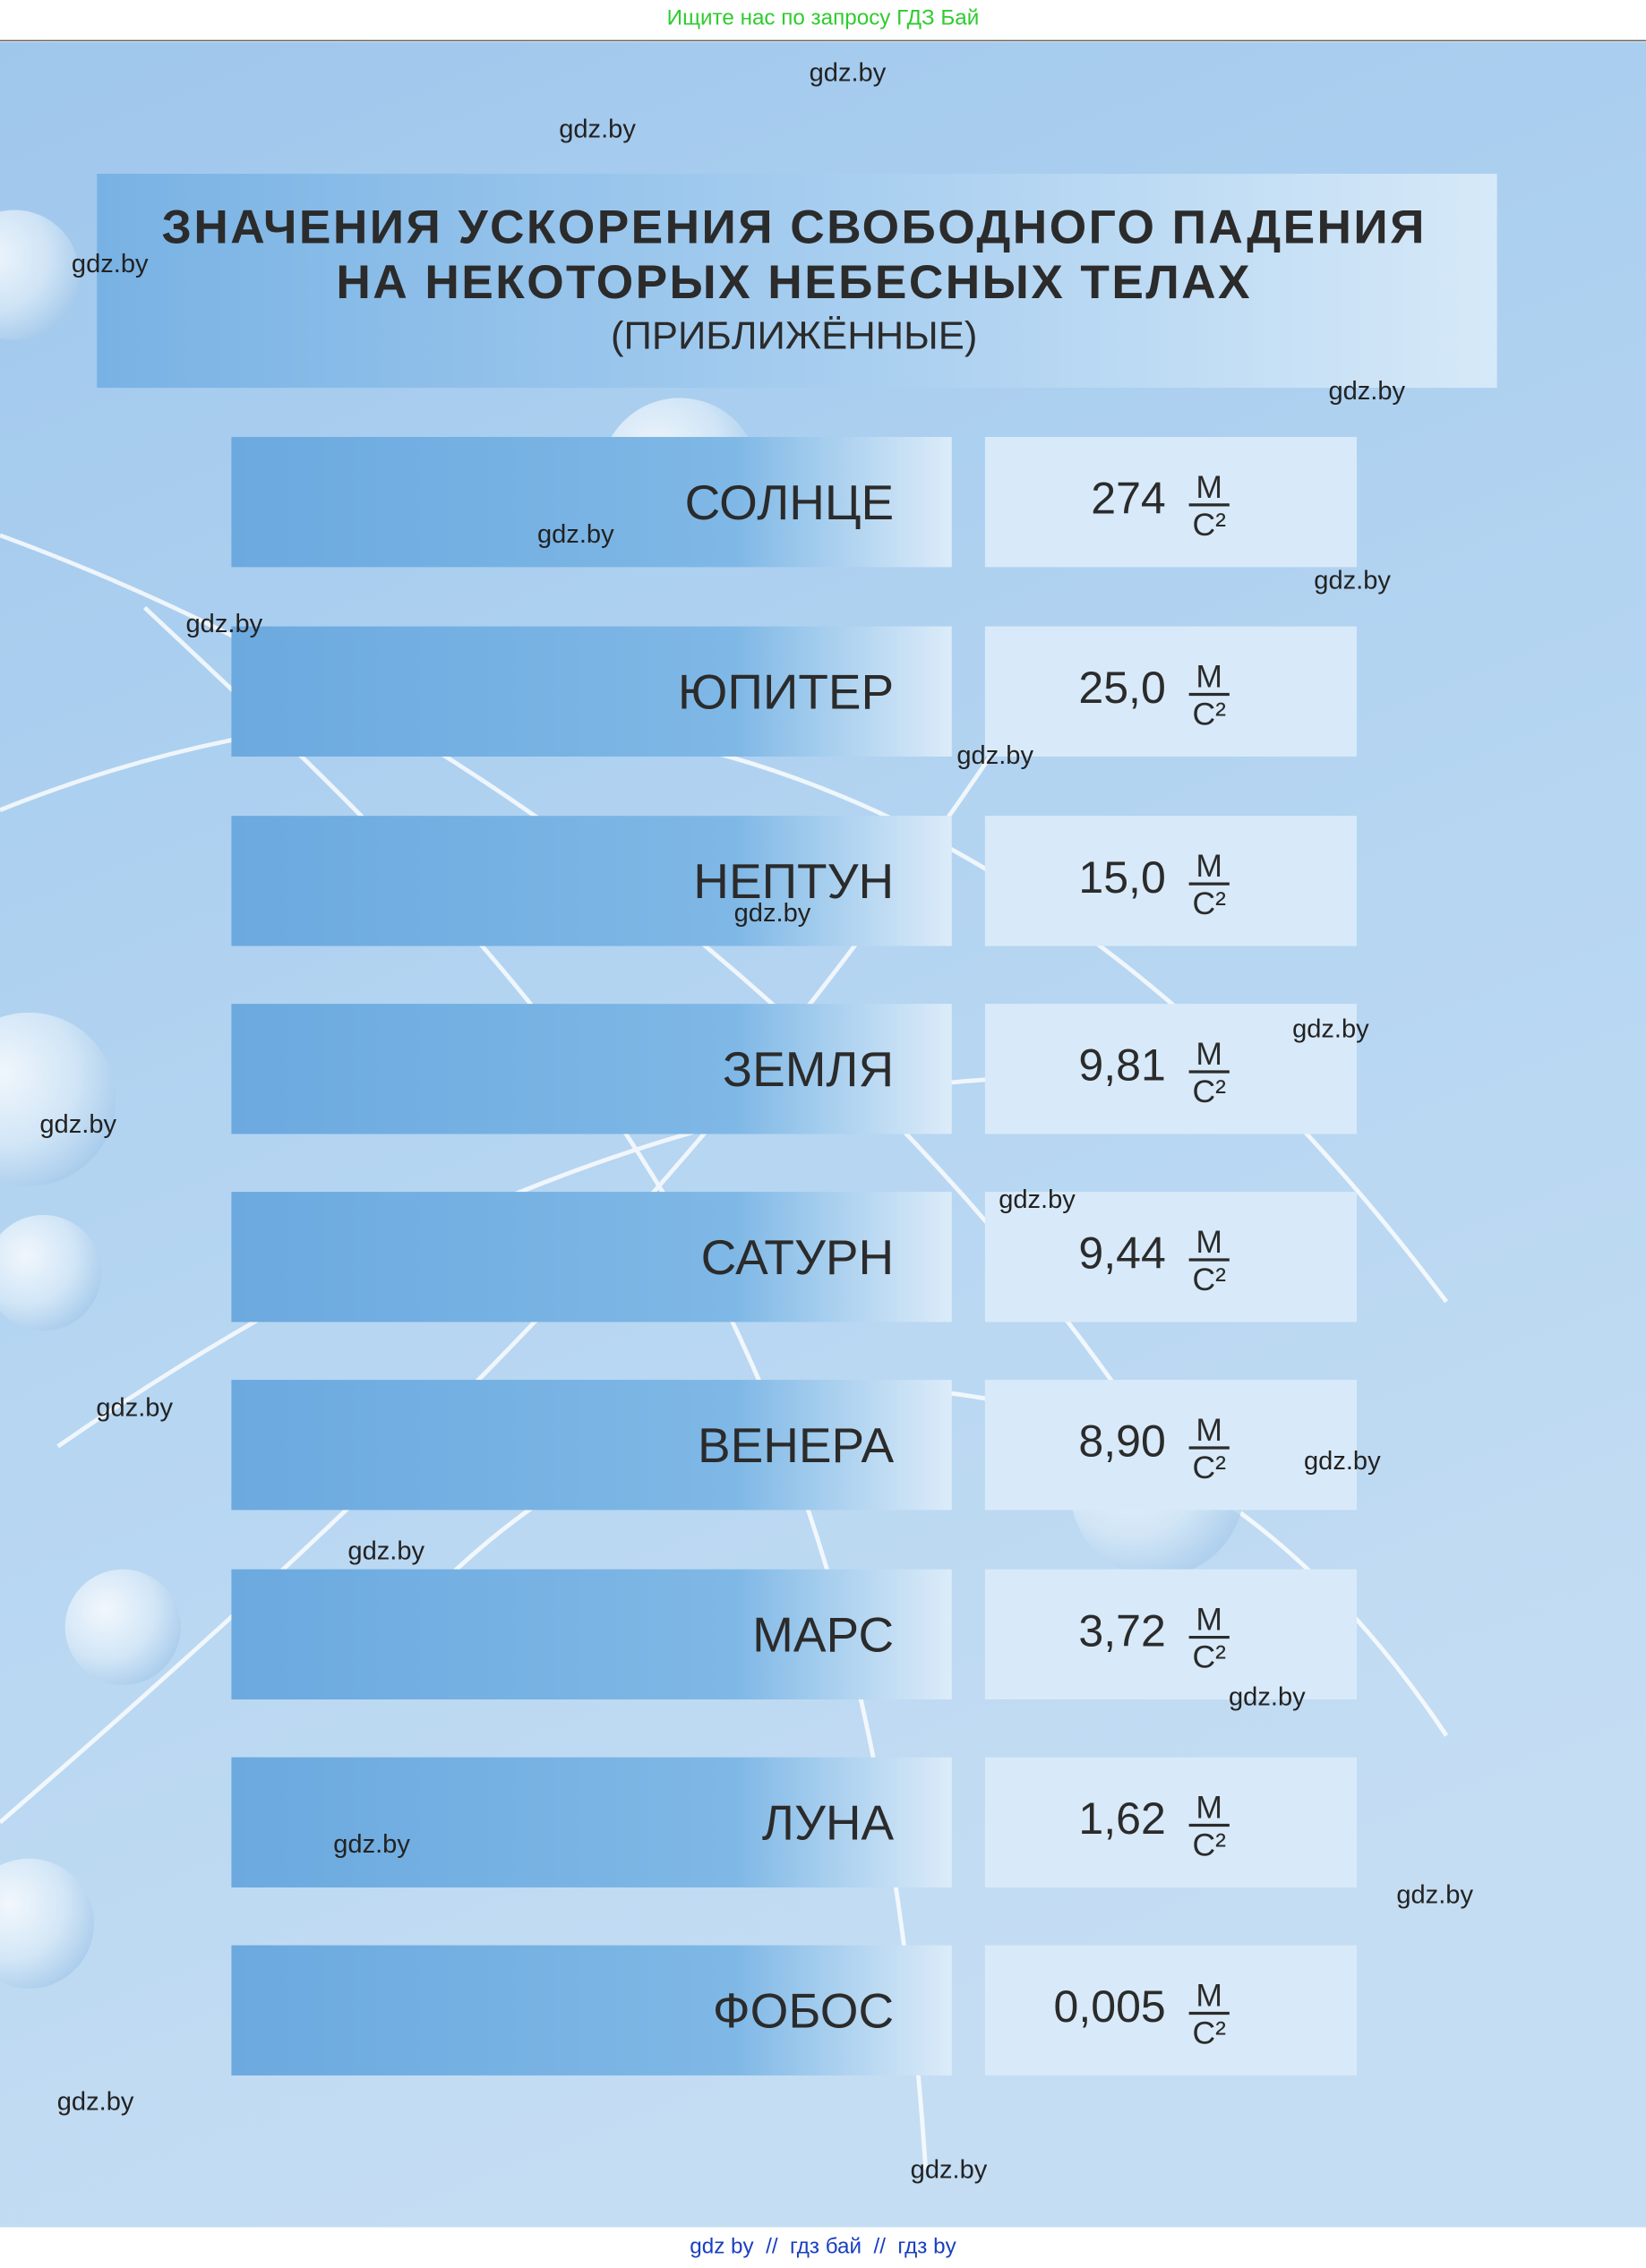  What do you see at coordinates (794, 227) in the screenshot?
I see `title-line: ЗНАЧЕНИЯ УСКОРЕНИЯ СВОБОДНОГО ПАДЕНИЯ` at bounding box center [794, 227].